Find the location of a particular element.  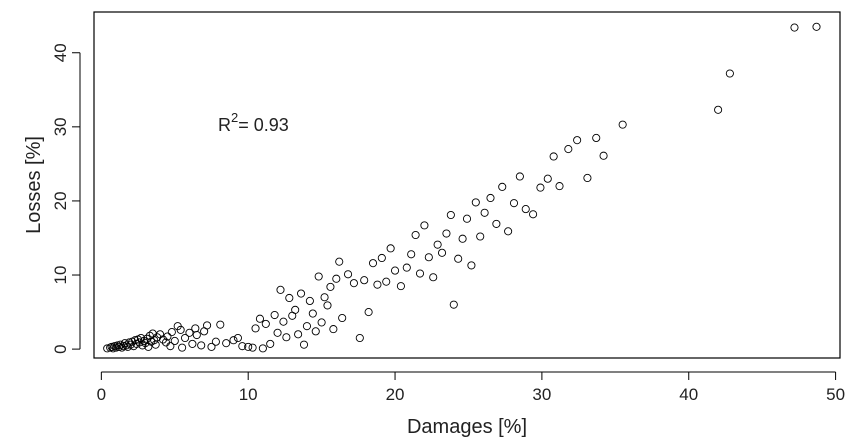

x-axis-title: Damages [%] is located at coordinates (467, 427).